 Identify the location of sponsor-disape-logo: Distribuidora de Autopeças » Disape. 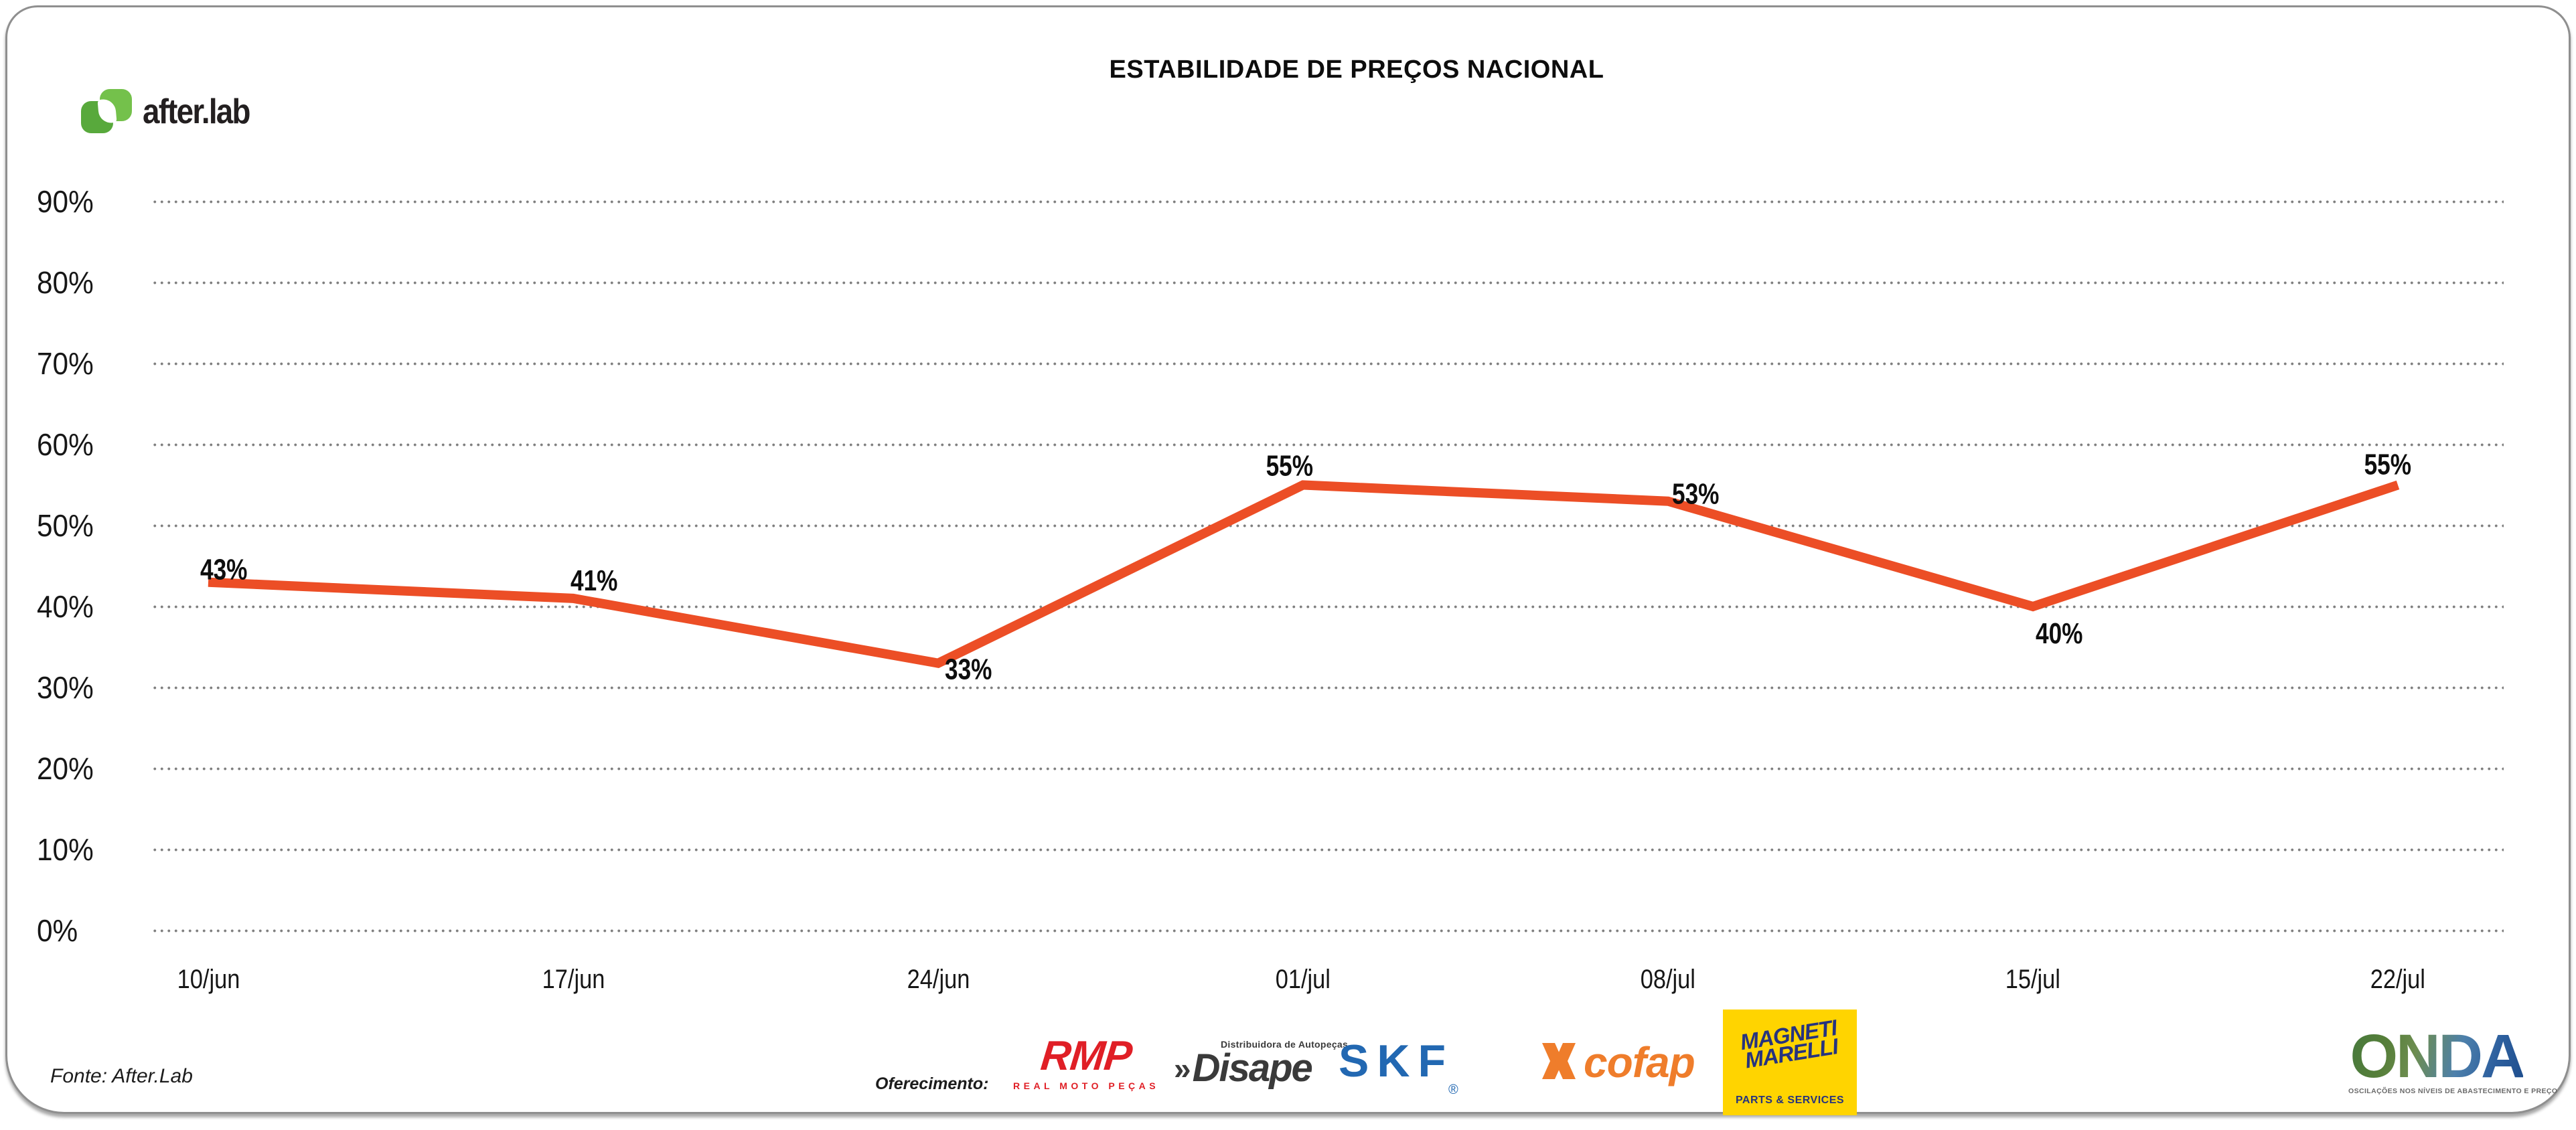
(1261, 1064).